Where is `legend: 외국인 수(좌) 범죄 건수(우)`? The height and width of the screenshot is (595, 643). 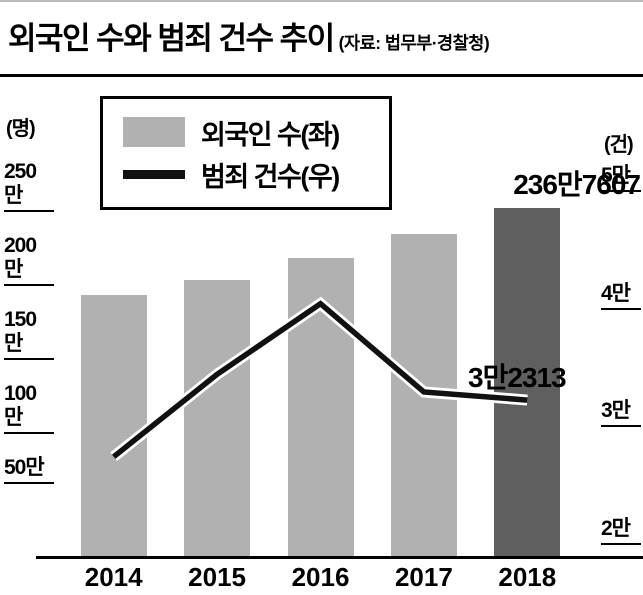 legend: 외국인 수(좌) 범죄 건수(우) is located at coordinates (246, 153).